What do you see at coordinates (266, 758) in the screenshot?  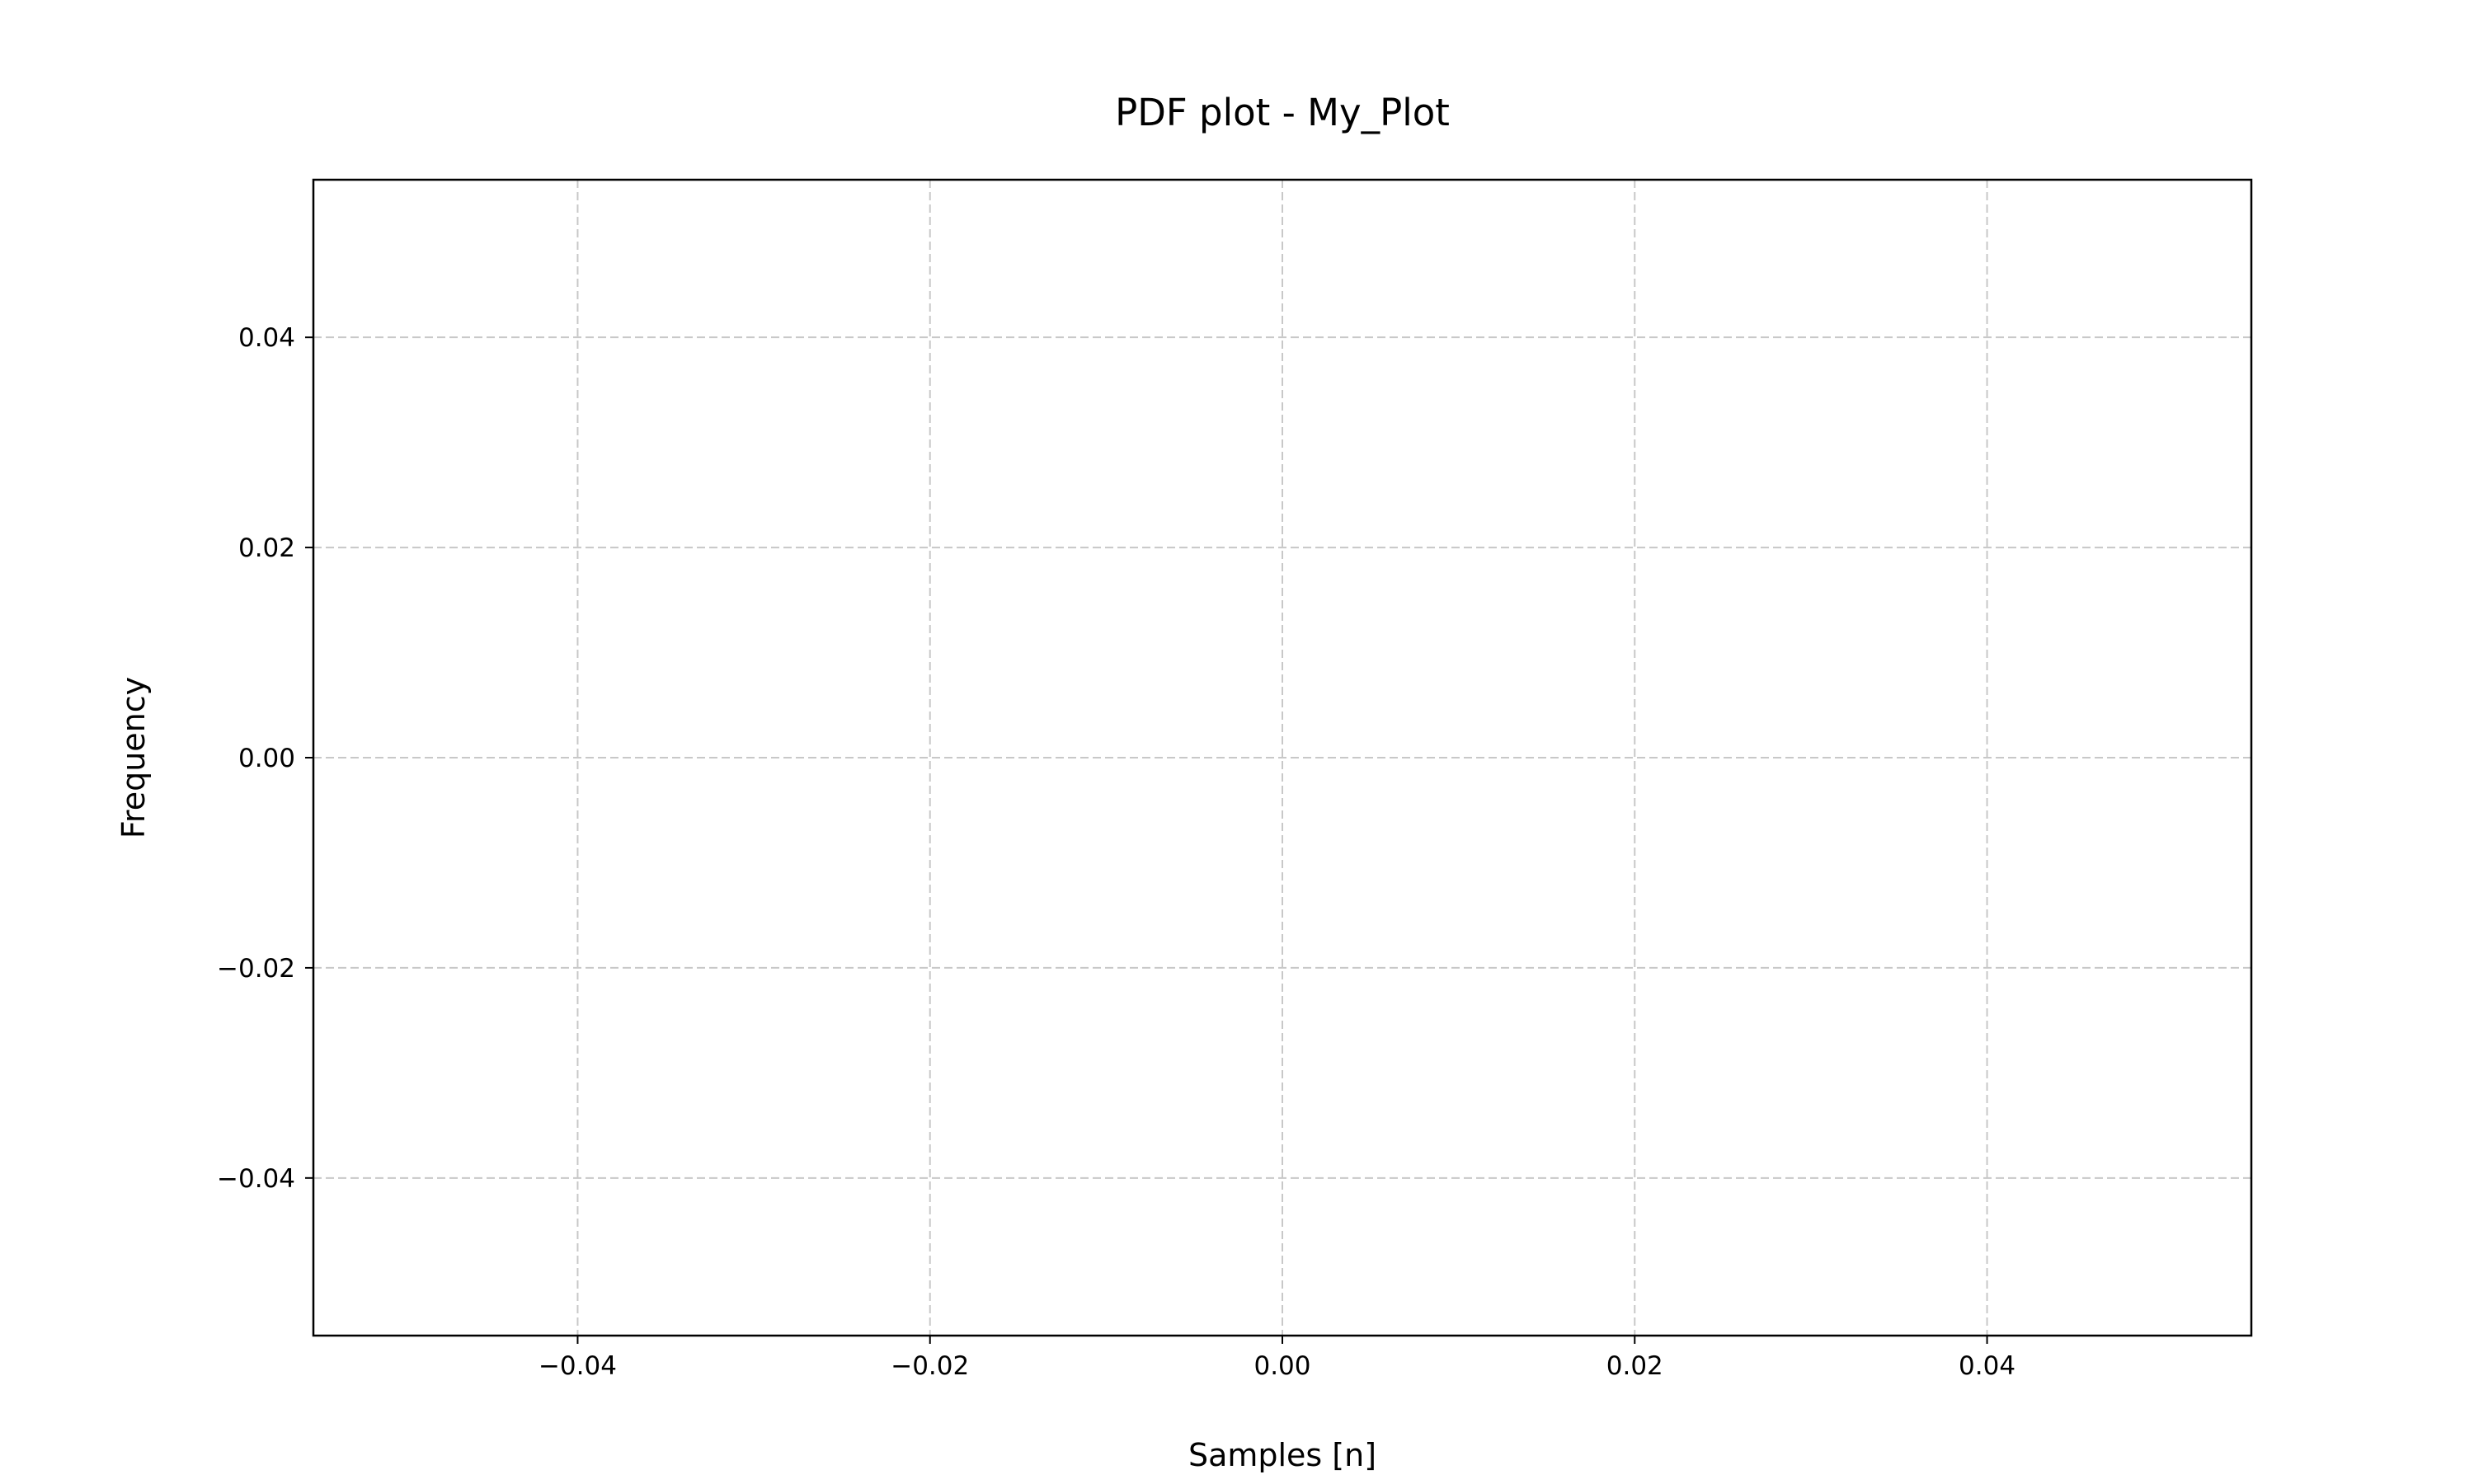 I see `y-tick-label: 0.00` at bounding box center [266, 758].